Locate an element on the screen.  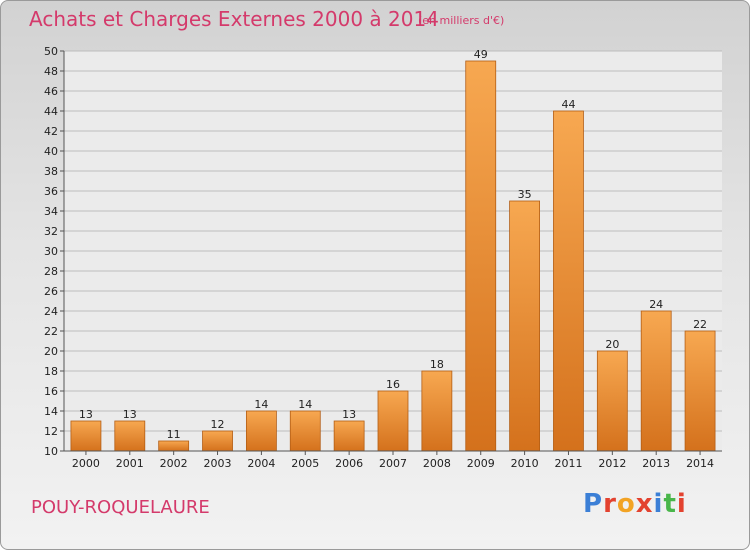
x-tick-label-2009: 2009 is located at coordinates (481, 463).